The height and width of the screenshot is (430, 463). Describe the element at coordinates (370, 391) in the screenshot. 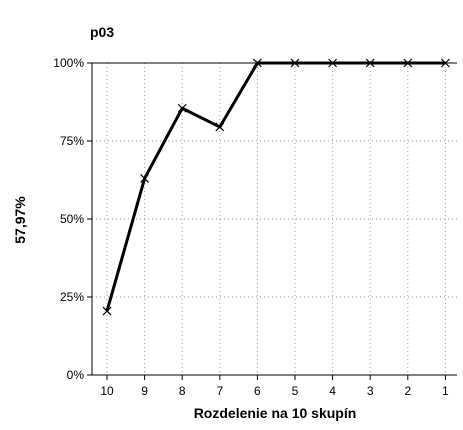

I see `x-tick-label: 3` at that location.